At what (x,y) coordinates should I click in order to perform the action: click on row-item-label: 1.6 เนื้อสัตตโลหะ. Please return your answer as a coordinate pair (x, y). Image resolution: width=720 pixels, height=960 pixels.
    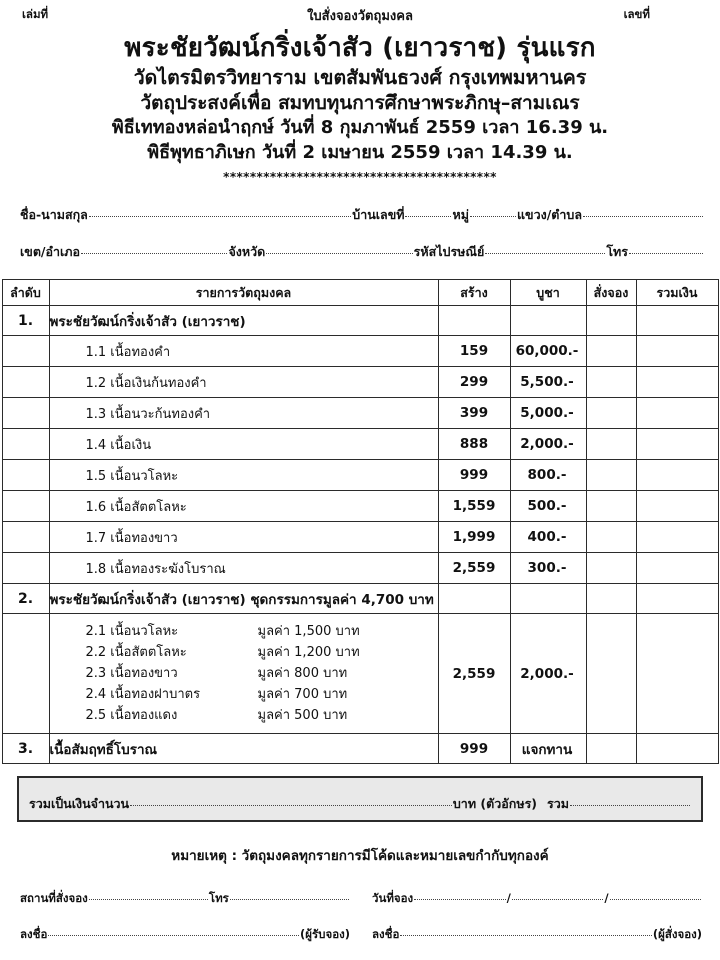
    Looking at the image, I should click on (243, 506).